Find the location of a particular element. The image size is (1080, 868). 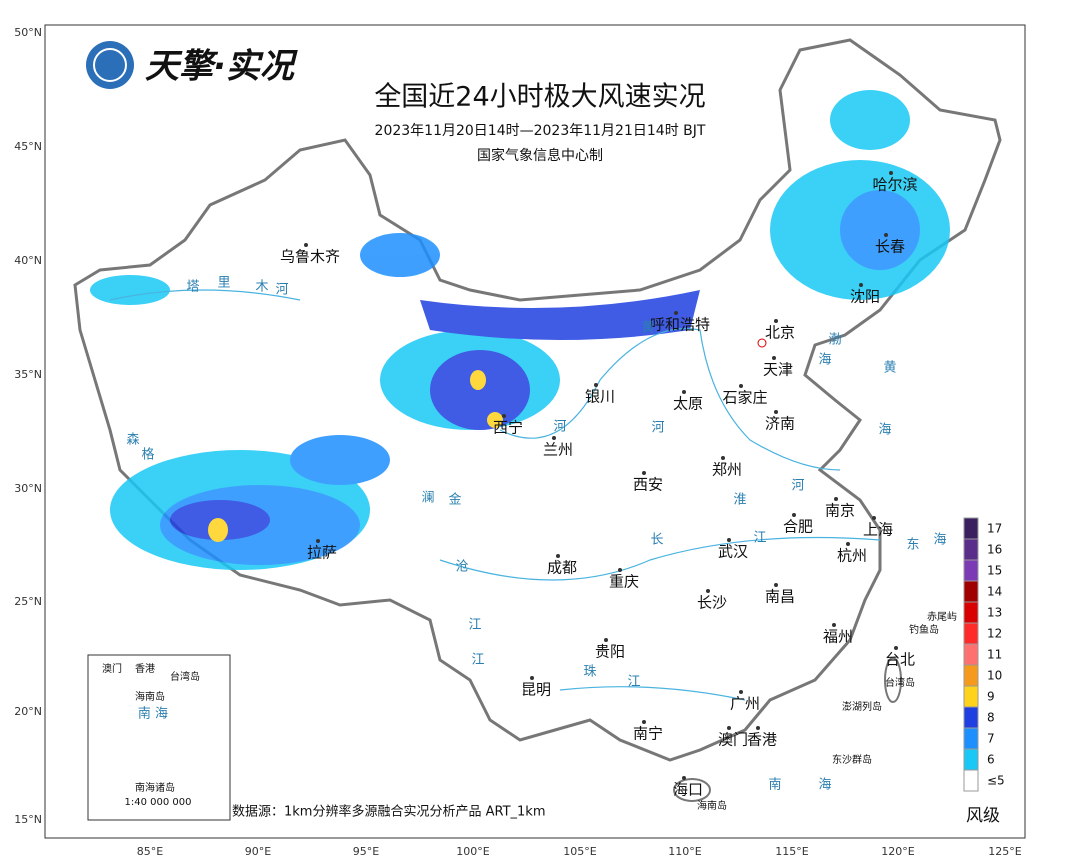

lat-label: 50°N is located at coordinates (28, 32).